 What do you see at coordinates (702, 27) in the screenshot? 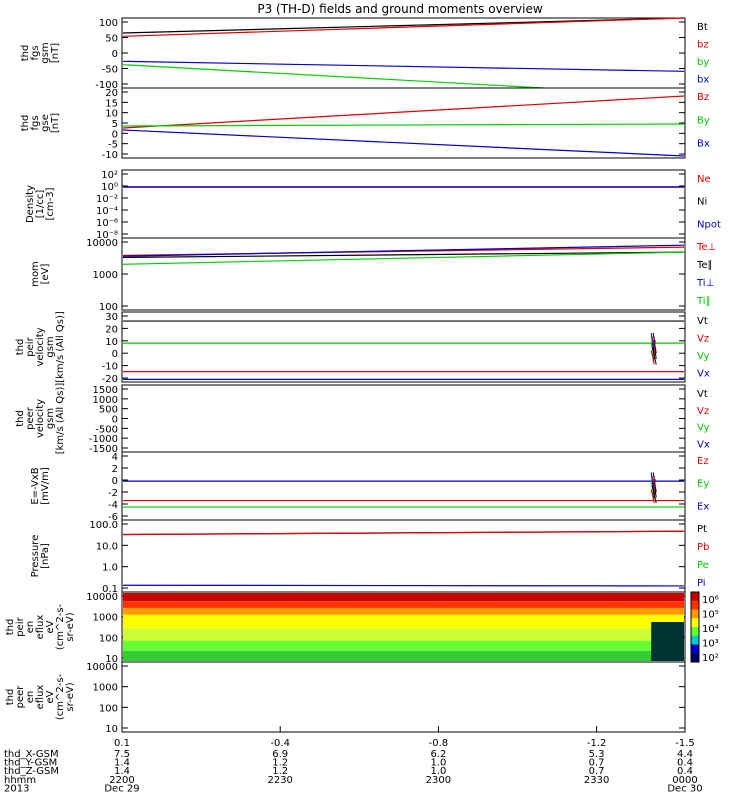
I see `legend-bt: Bt` at bounding box center [702, 27].